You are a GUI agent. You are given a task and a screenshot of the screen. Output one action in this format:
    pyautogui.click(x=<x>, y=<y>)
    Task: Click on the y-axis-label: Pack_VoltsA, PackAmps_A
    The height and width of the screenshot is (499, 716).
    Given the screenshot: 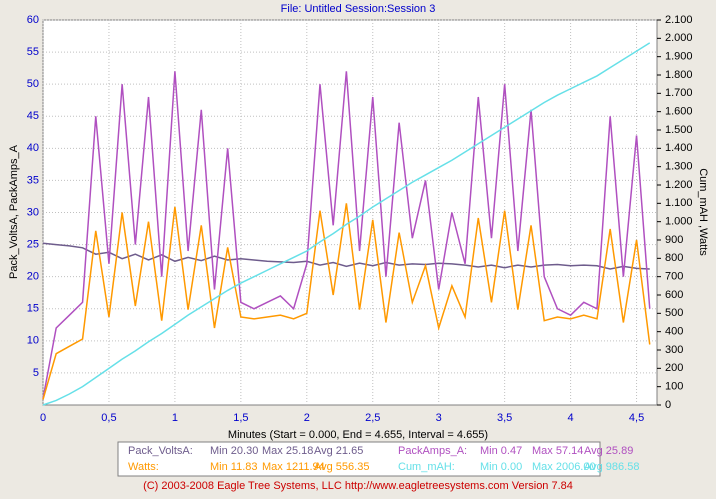 What is the action you would take?
    pyautogui.click(x=14, y=211)
    